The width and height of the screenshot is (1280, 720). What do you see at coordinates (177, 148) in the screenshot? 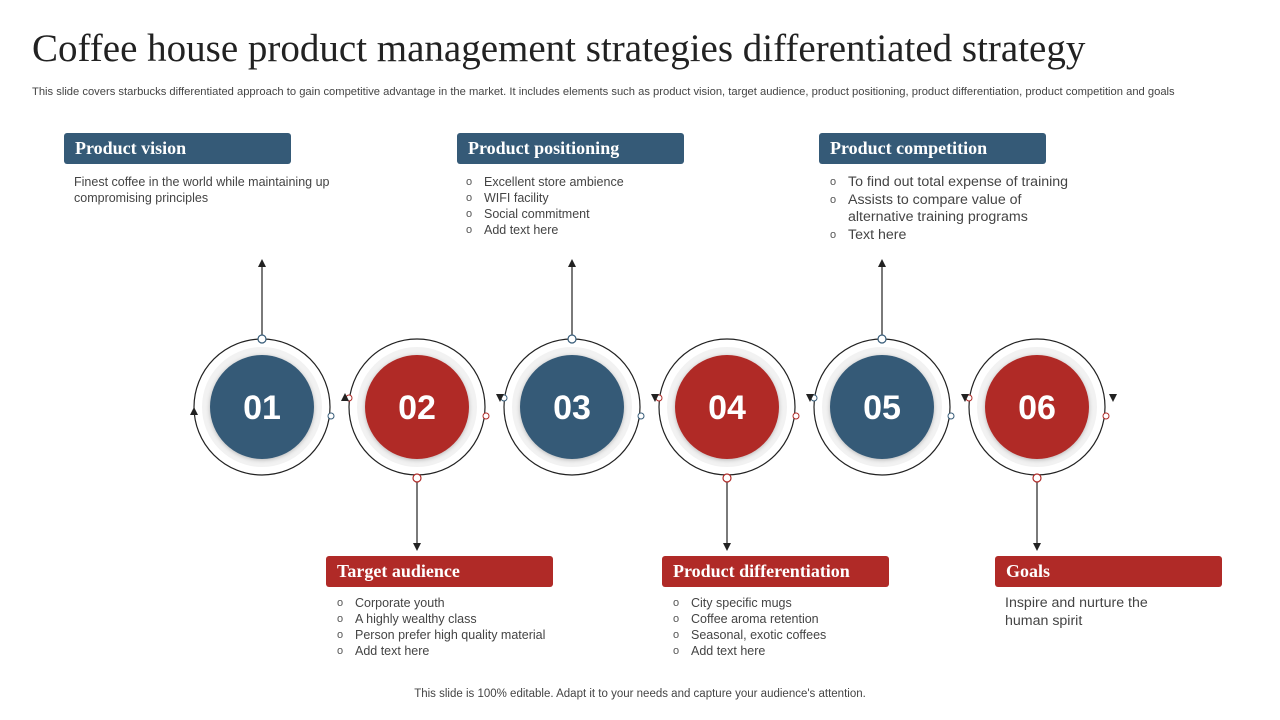
I see `header-product-vision: Product vision` at bounding box center [177, 148].